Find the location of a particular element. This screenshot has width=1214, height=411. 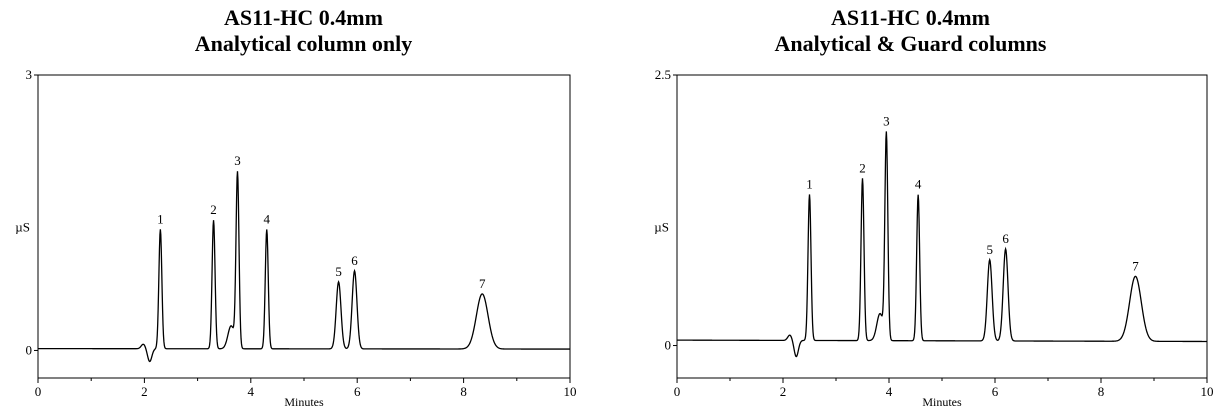

y-tick-label: 3 is located at coordinates (29, 74).